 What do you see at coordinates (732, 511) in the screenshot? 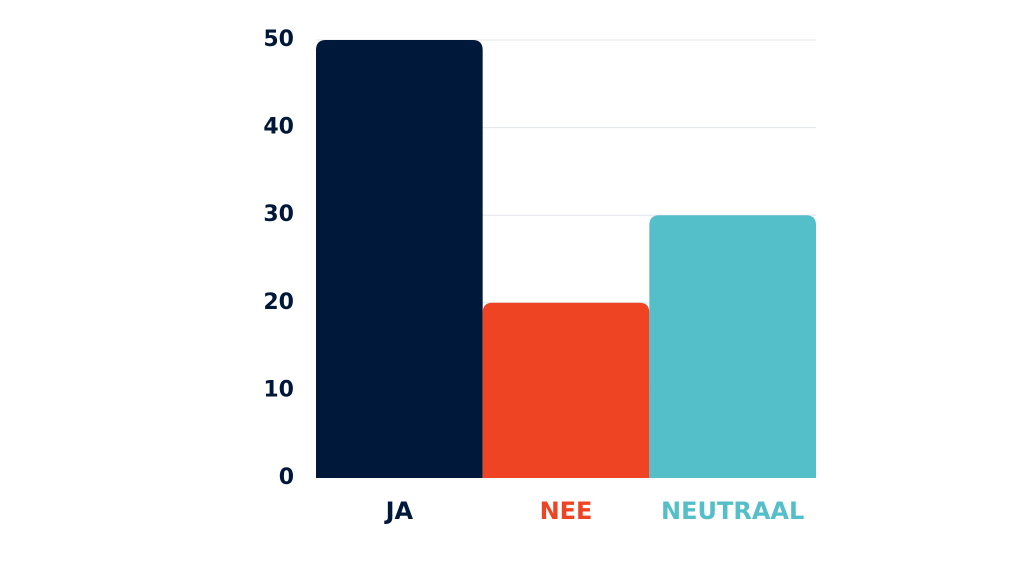
I see `x-category-label-neutraal: NEUTRAAL` at bounding box center [732, 511].